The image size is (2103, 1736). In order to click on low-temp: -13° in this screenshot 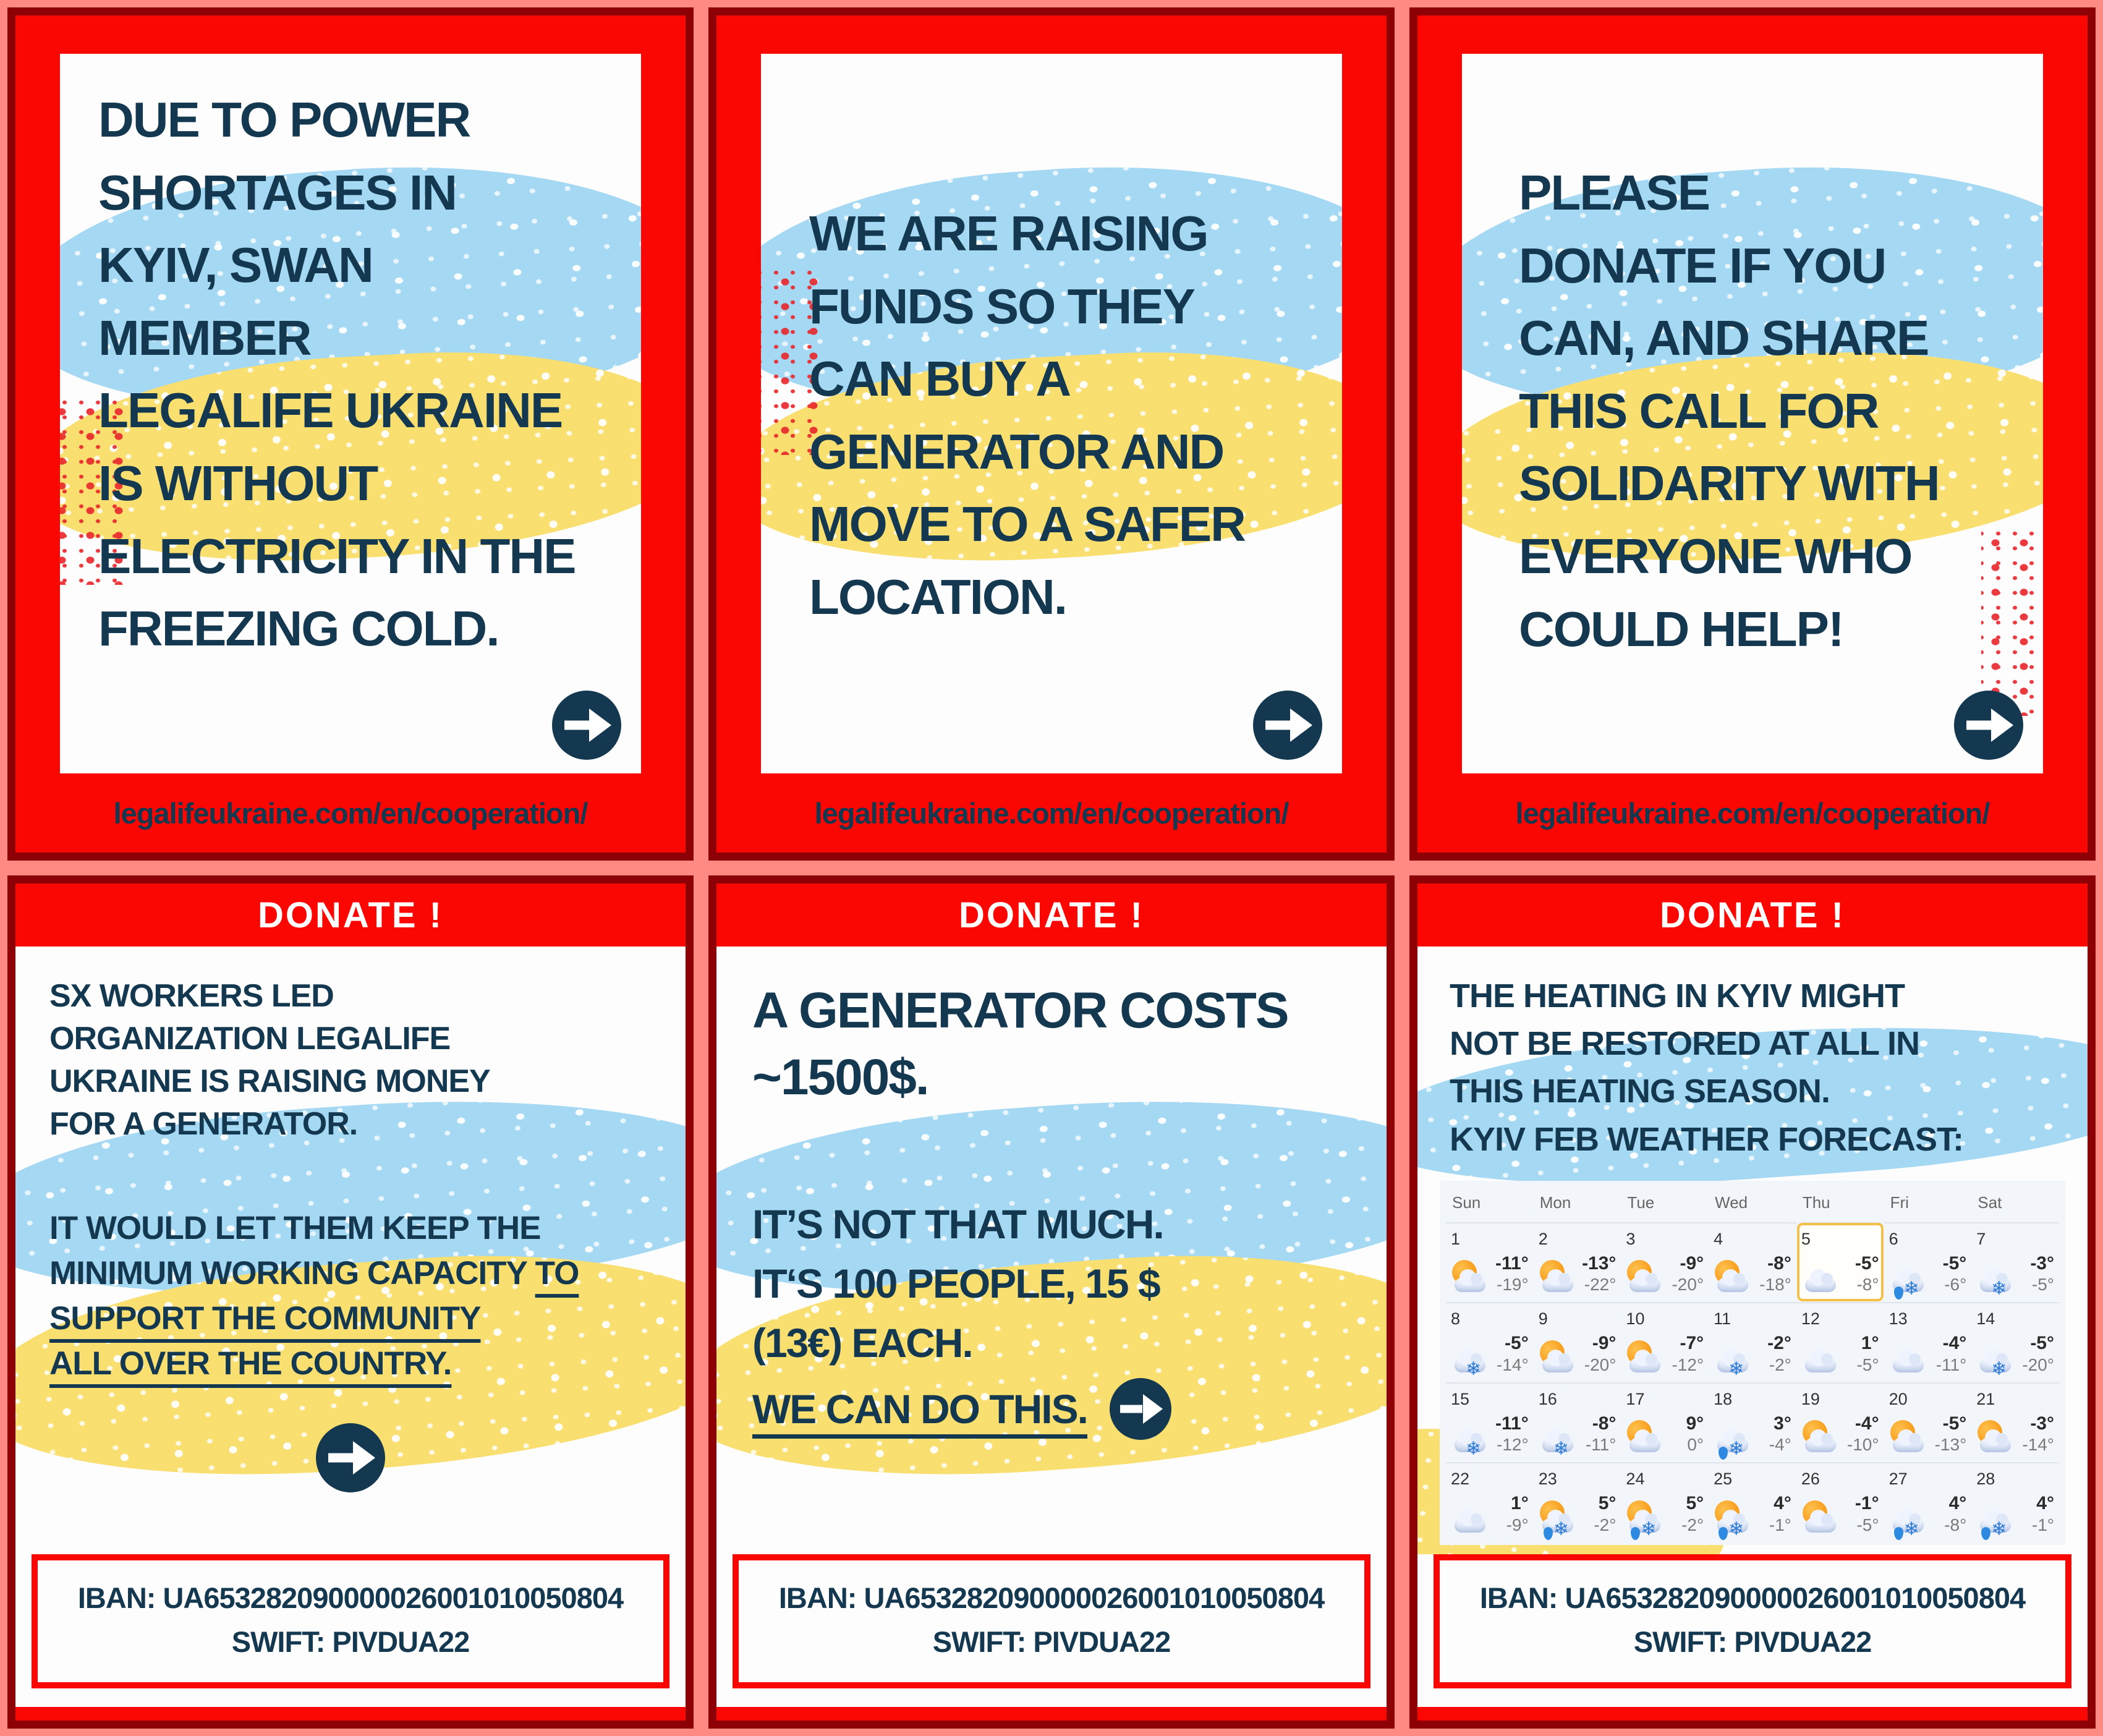, I will do `click(1951, 1445)`.